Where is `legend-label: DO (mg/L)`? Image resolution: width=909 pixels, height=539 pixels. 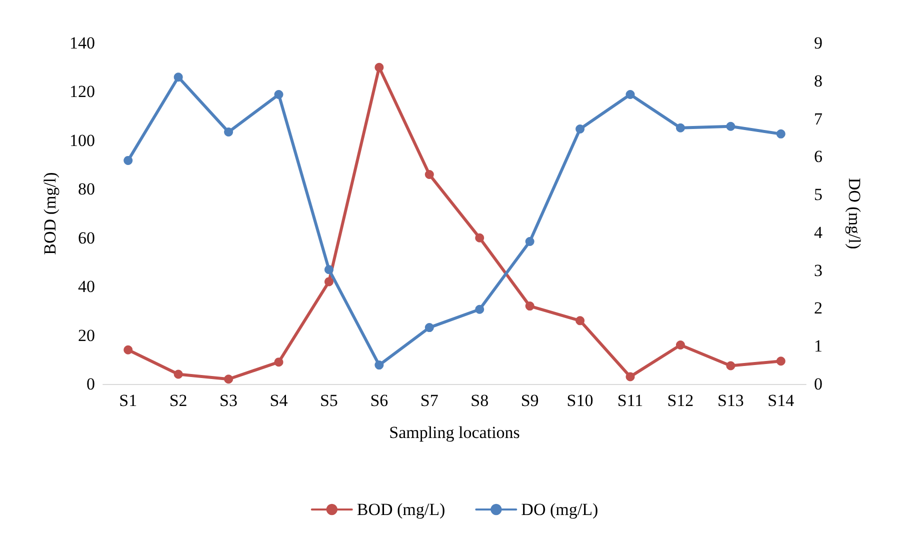
legend-label: DO (mg/L) is located at coordinates (559, 509).